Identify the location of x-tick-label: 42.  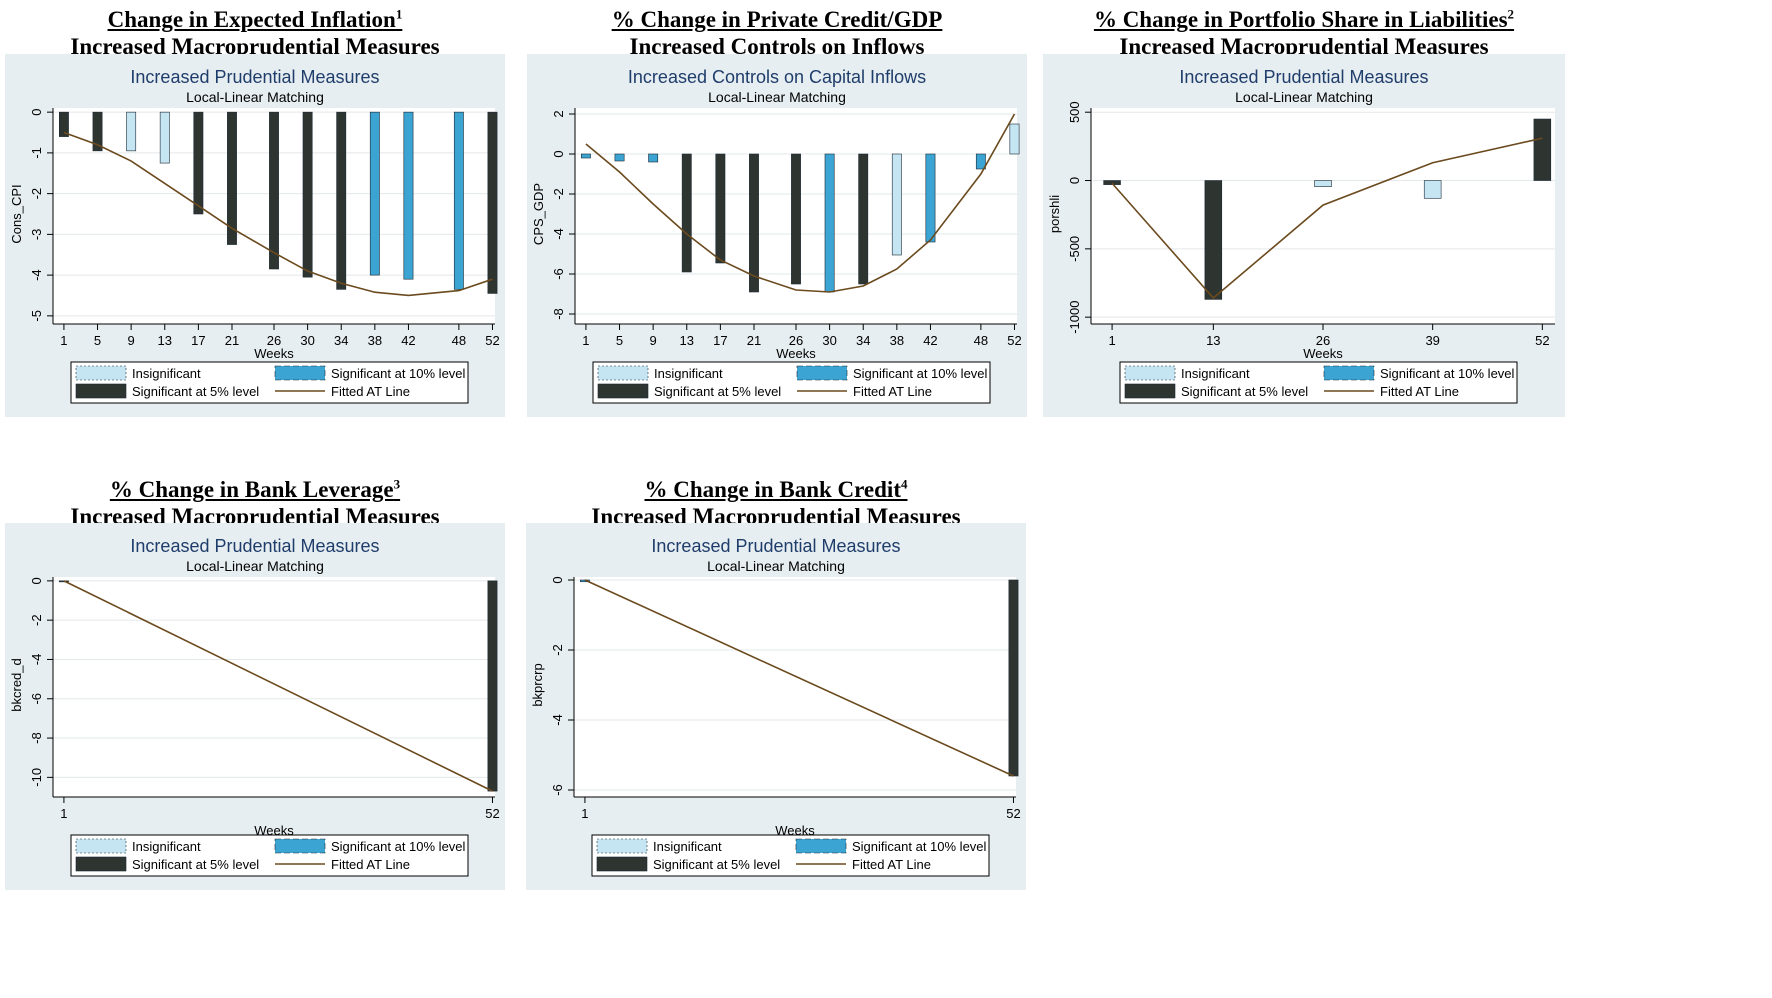
(930, 340).